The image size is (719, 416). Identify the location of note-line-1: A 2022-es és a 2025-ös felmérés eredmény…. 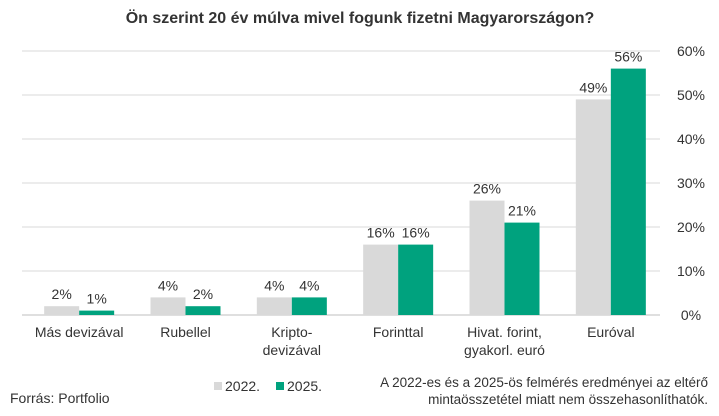
(544, 382).